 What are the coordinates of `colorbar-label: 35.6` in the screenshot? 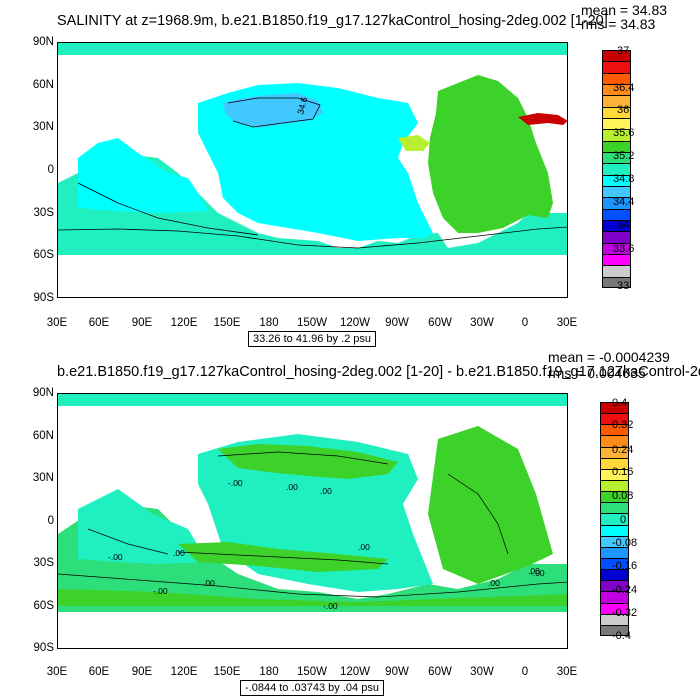 It's located at (624, 133).